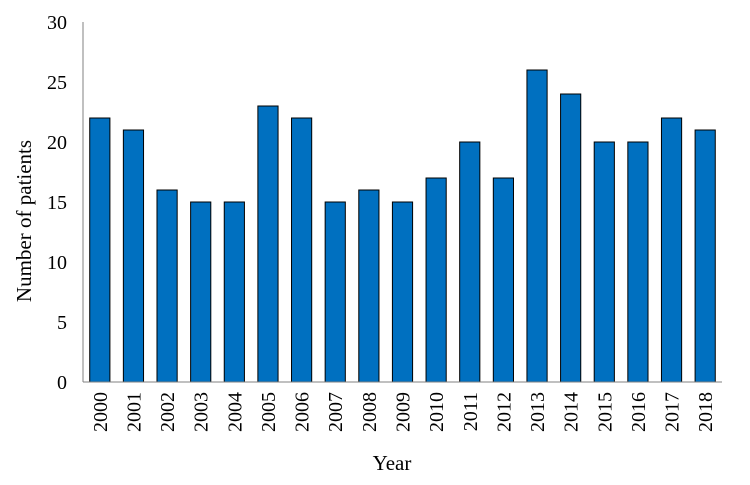  Describe the element at coordinates (369, 286) in the screenshot. I see `bar-2008` at that location.